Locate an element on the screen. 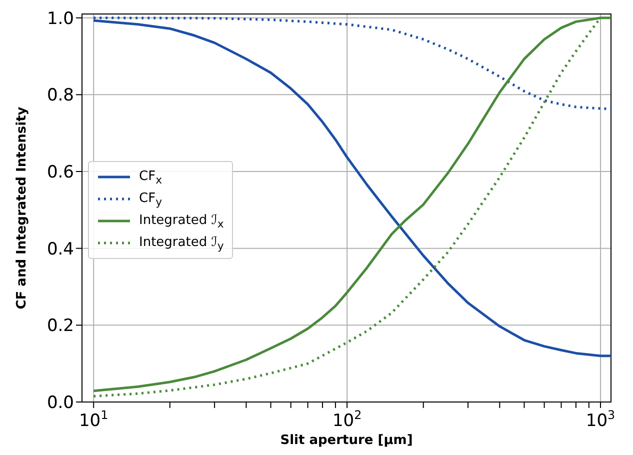  x-tick-label: 10$^{2}$ is located at coordinates (347, 419).